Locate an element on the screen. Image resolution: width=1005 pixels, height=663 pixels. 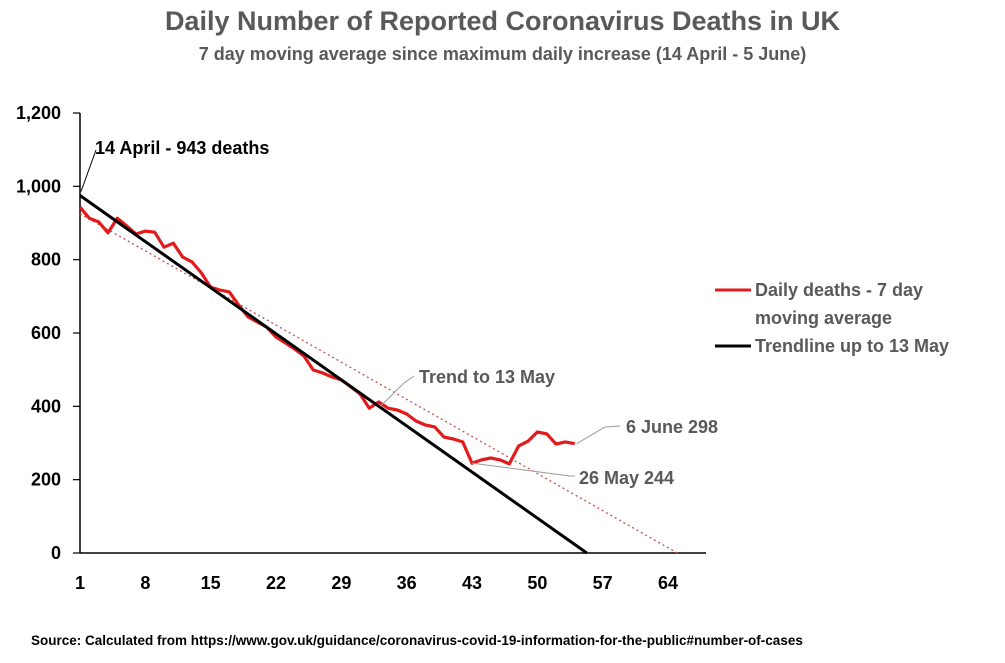
x-tick-label: 36 is located at coordinates (407, 583).